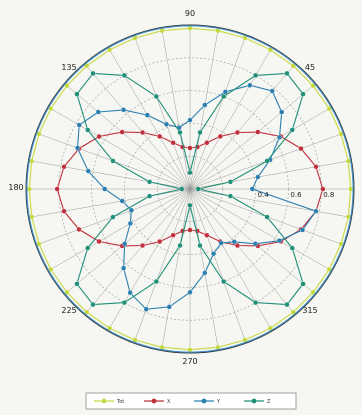 This screenshot has height=415, width=362. I want to click on legend-label-x: X, so click(169, 402).